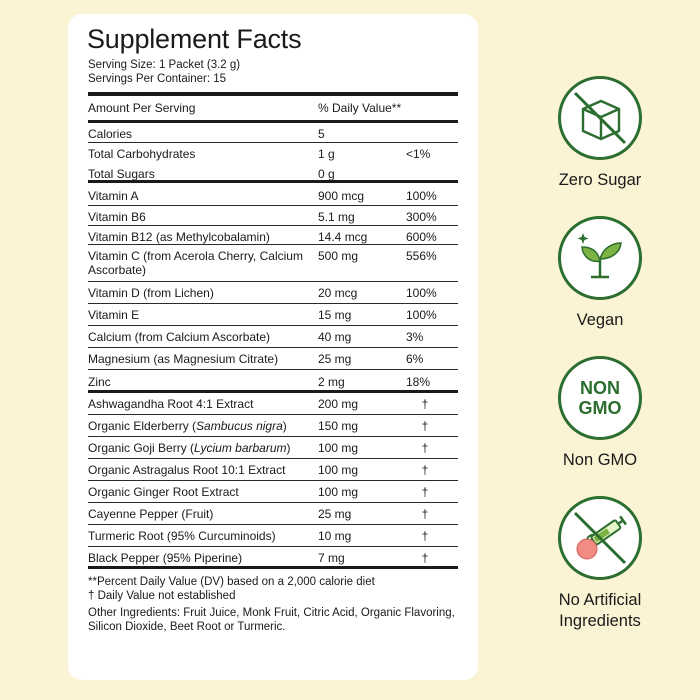 The height and width of the screenshot is (700, 700). Describe the element at coordinates (165, 558) in the screenshot. I see `botanical-name: Black Pepper (95% Piperine)` at that location.